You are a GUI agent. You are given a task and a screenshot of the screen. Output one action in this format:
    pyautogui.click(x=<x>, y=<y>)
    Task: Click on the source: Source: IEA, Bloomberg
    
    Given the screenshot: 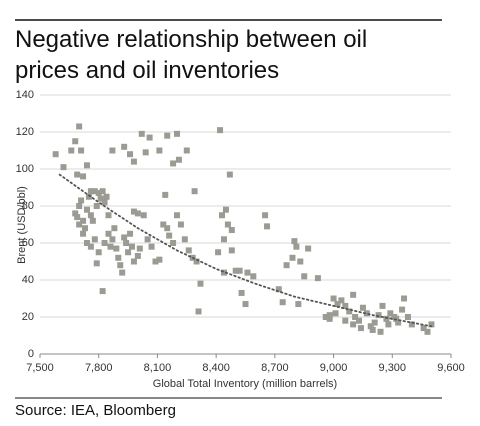 What is the action you would take?
    pyautogui.click(x=95, y=410)
    